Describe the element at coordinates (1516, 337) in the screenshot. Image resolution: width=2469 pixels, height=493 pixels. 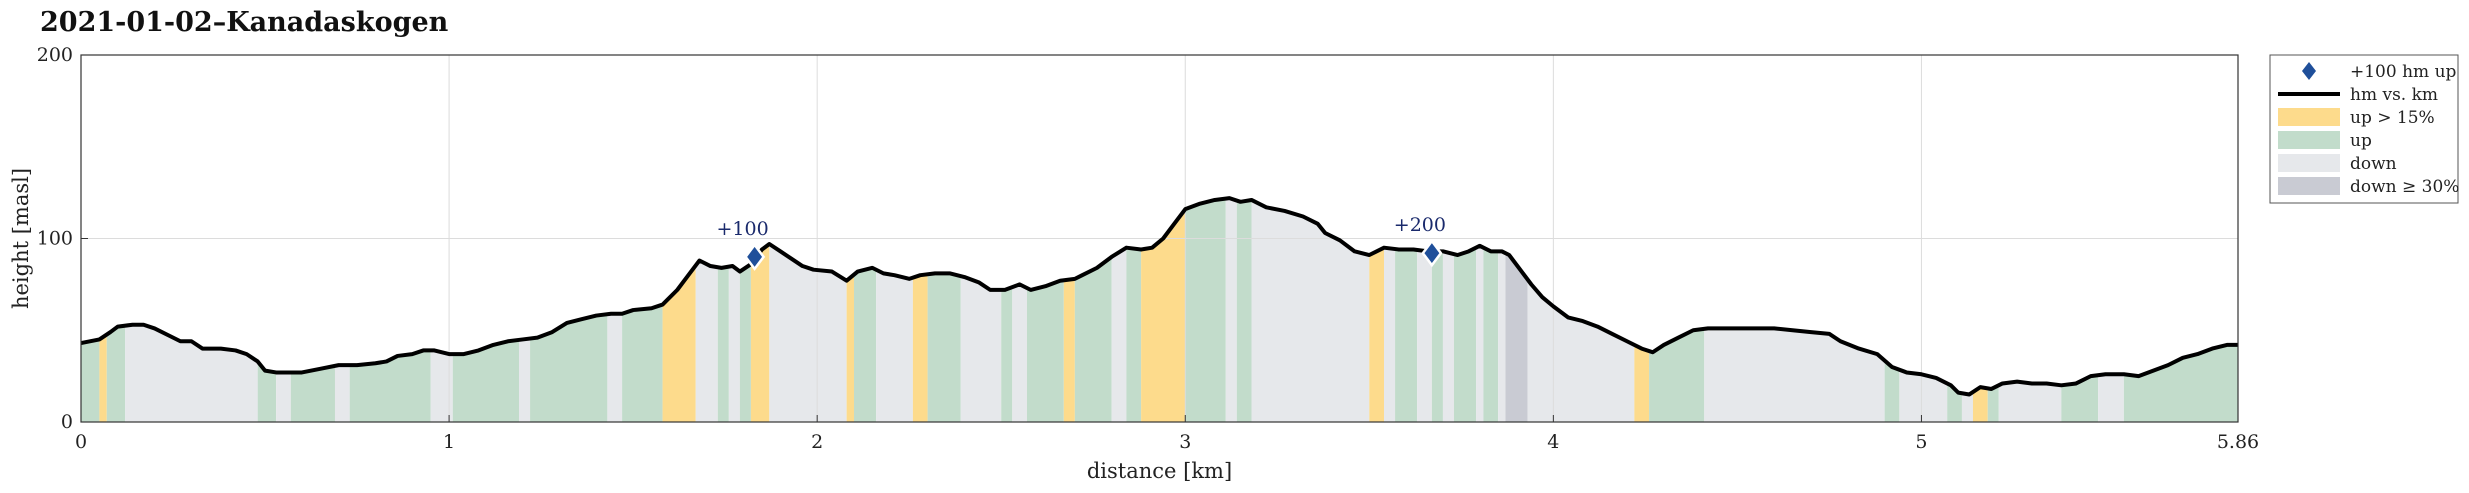
I see `band-steep-down` at that location.